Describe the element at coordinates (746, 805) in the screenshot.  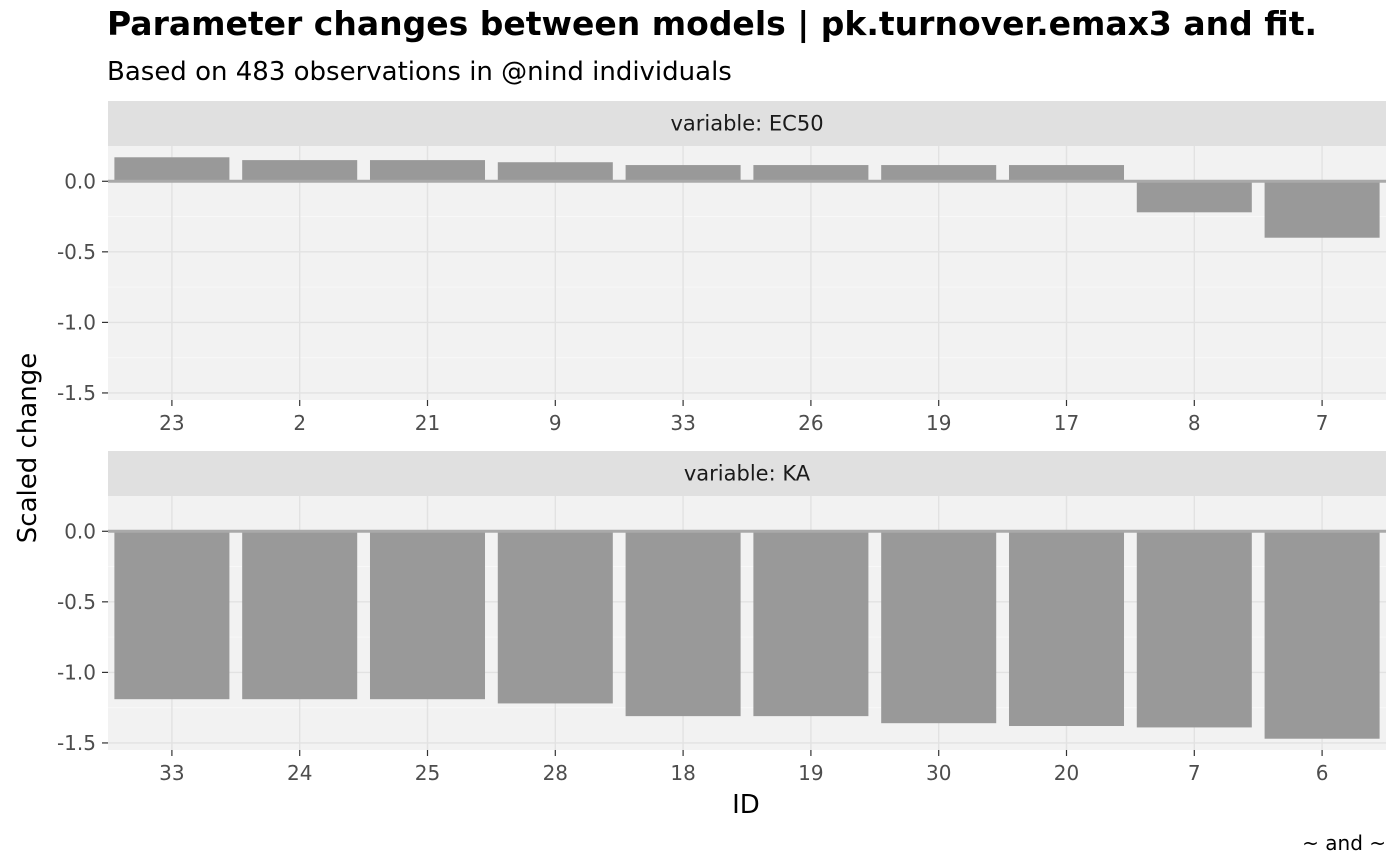
I see `x-axis-title: ID` at that location.